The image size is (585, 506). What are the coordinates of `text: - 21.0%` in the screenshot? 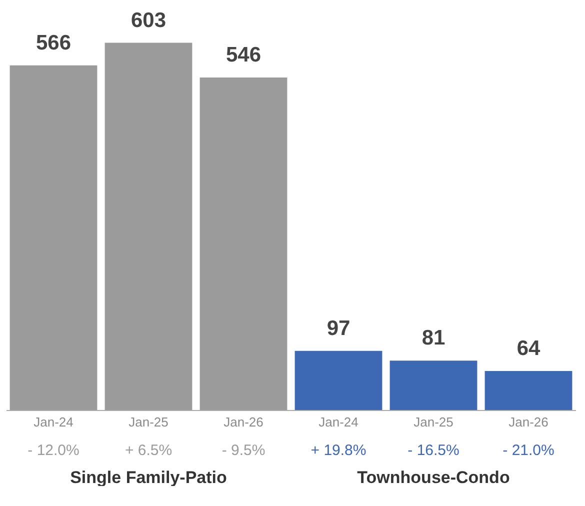 It's located at (528, 450).